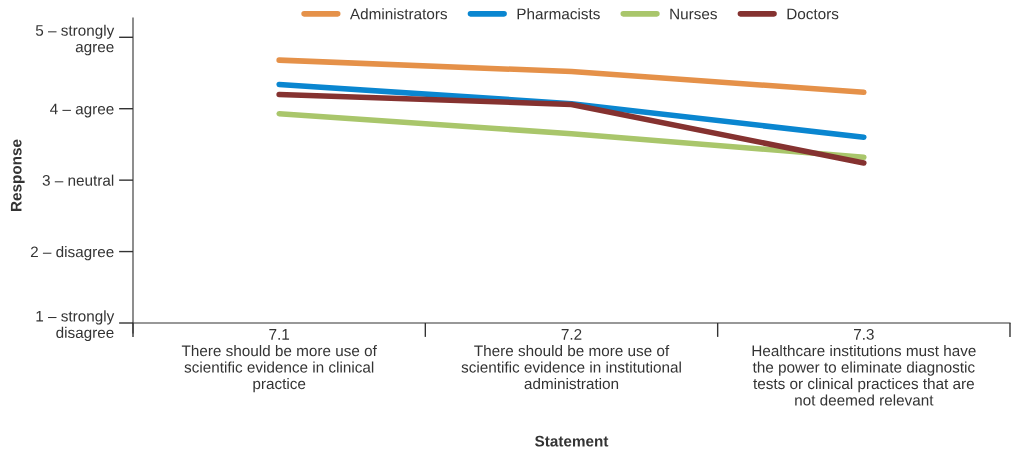 The width and height of the screenshot is (1011, 450). I want to click on y-tick-label: 5 – strongly agree, so click(75, 40).